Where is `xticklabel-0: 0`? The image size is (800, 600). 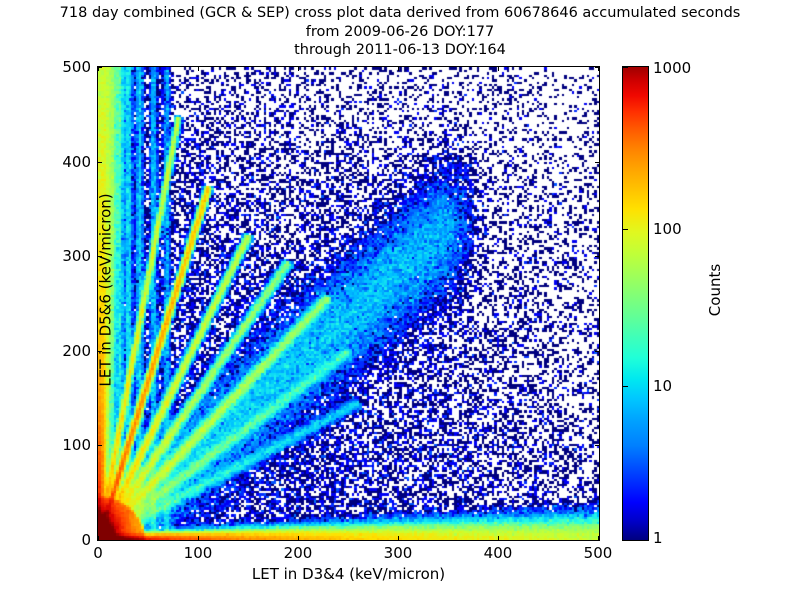
xticklabel-0: 0 is located at coordinates (98, 553).